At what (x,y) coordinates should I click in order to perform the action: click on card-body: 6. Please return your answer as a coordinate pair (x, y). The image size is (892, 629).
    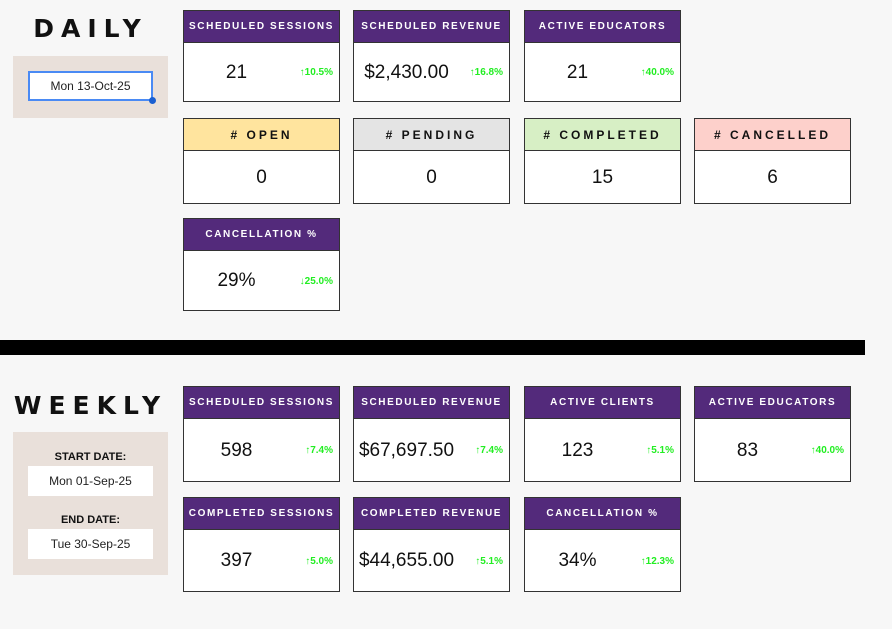
    Looking at the image, I should click on (772, 177).